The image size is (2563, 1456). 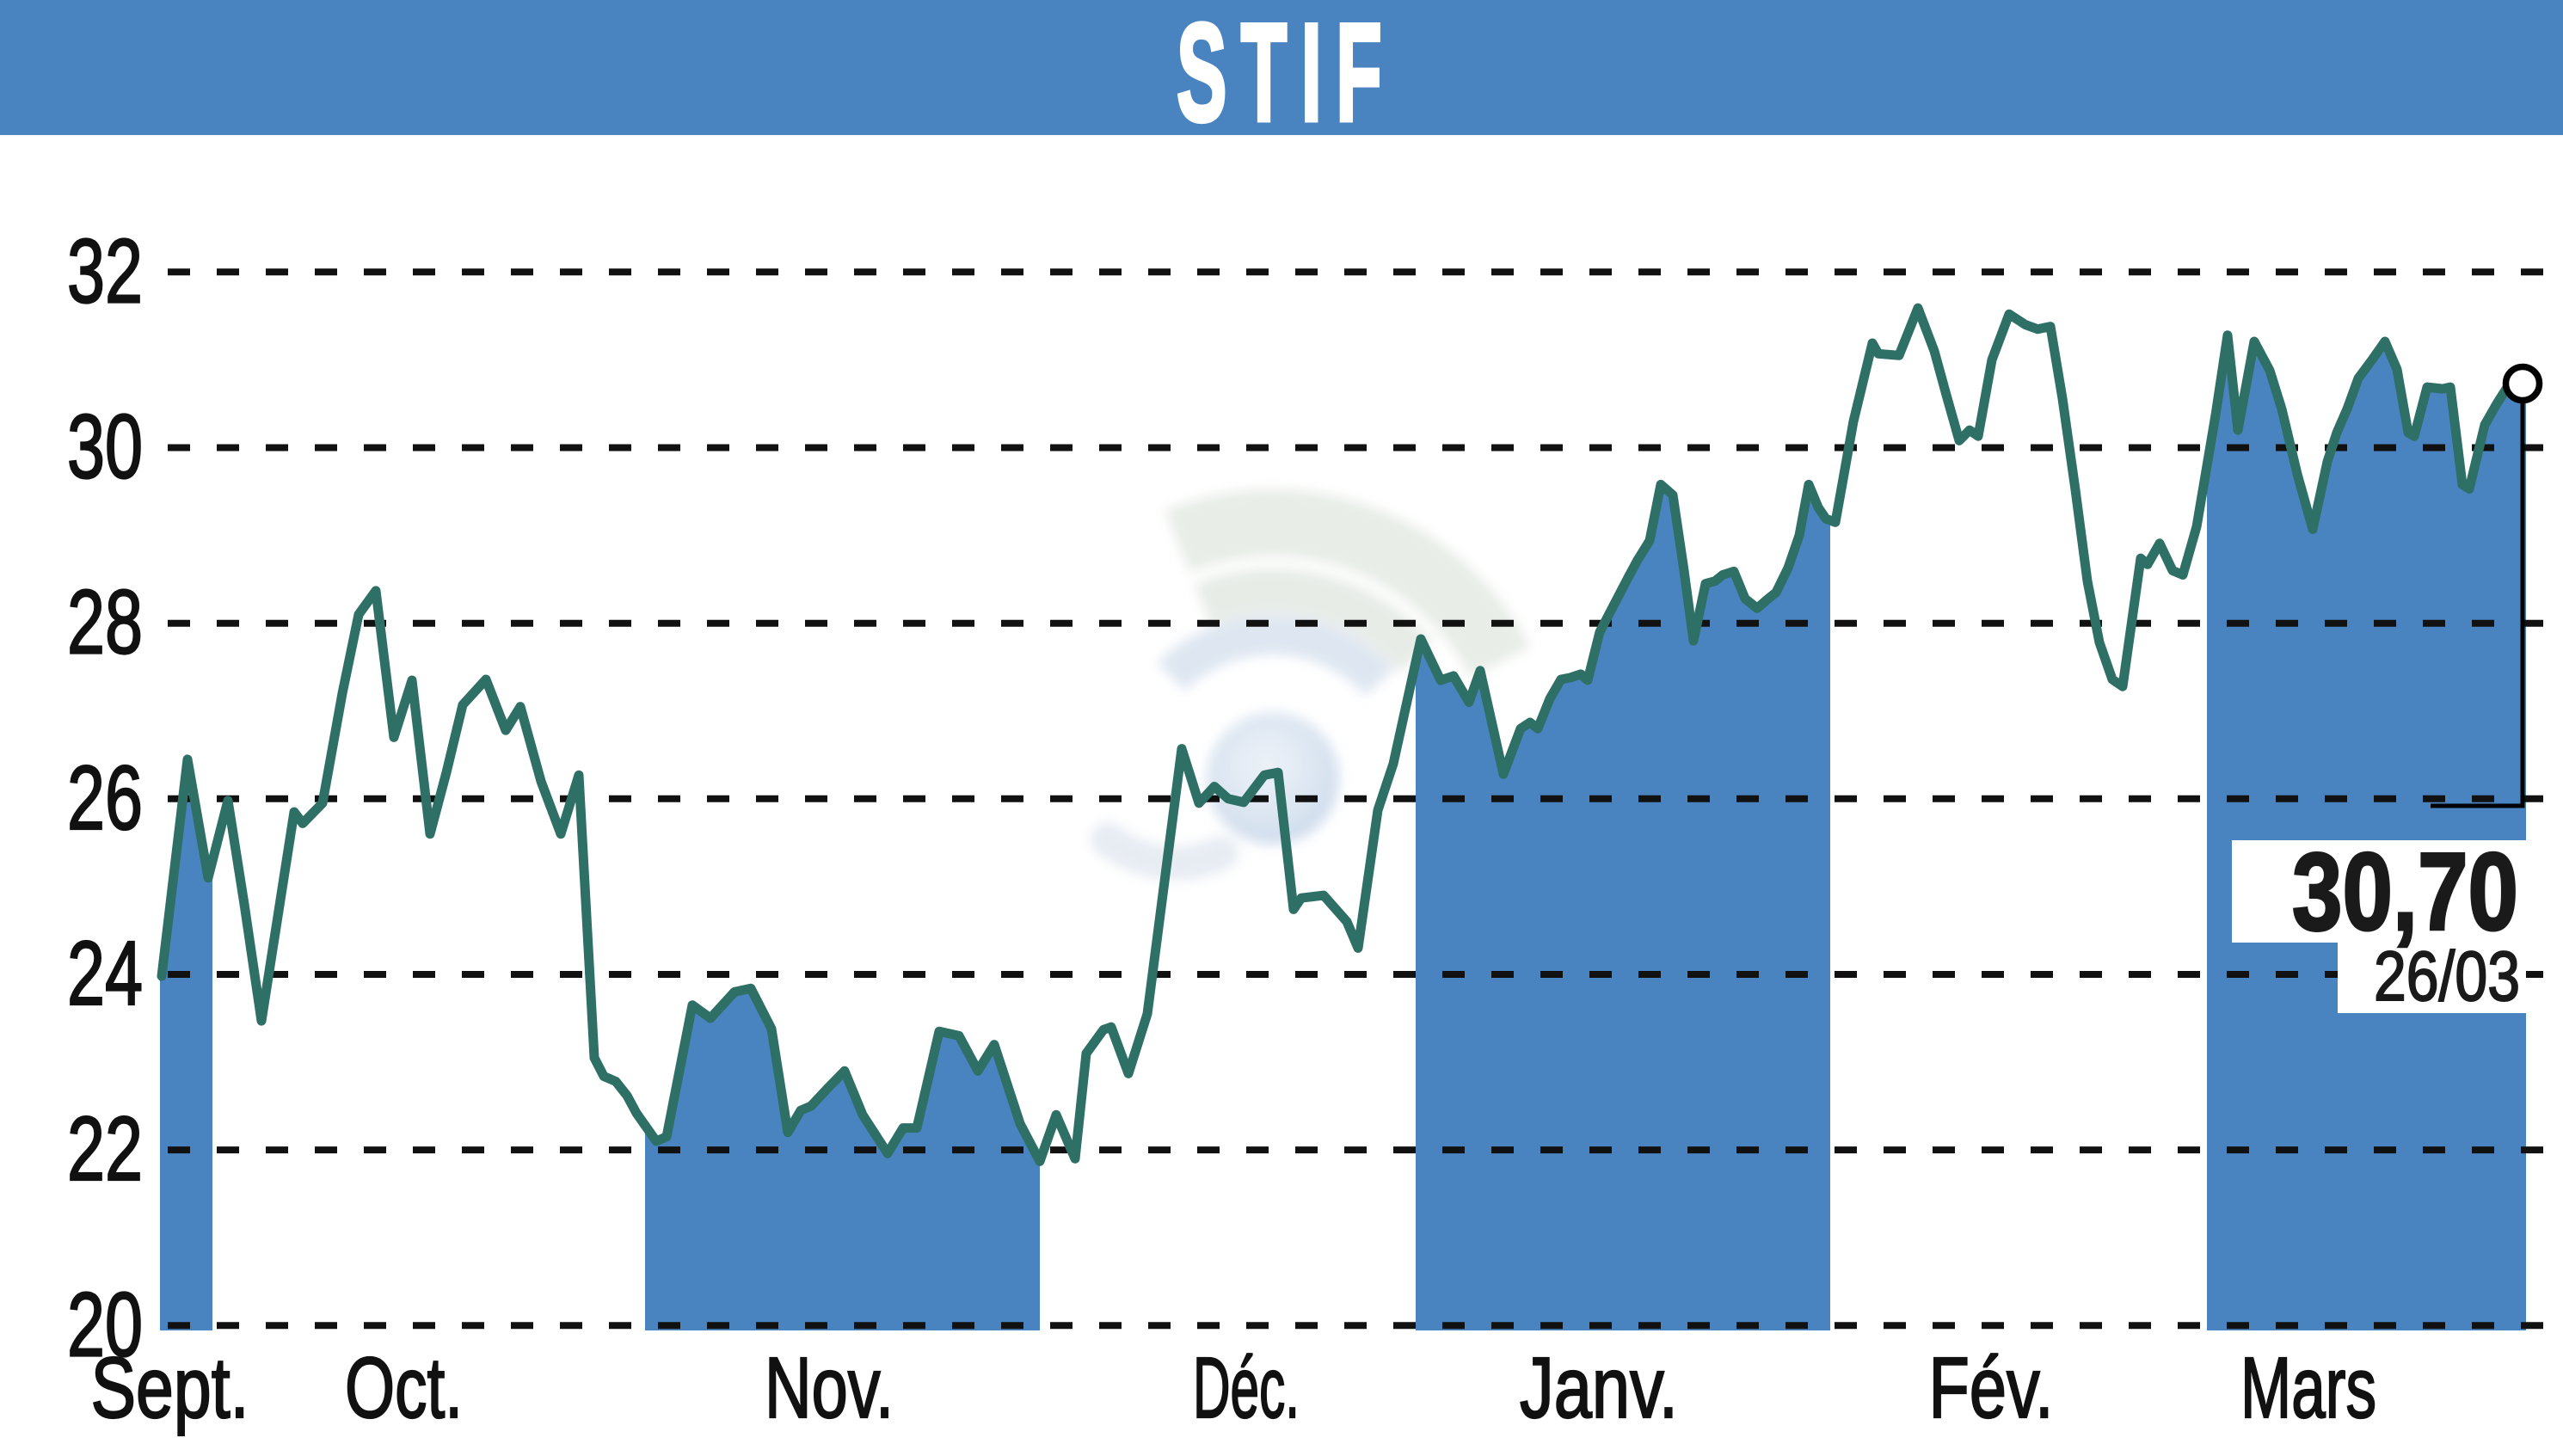 What do you see at coordinates (2308, 1388) in the screenshot?
I see `svg-text: Mars` at bounding box center [2308, 1388].